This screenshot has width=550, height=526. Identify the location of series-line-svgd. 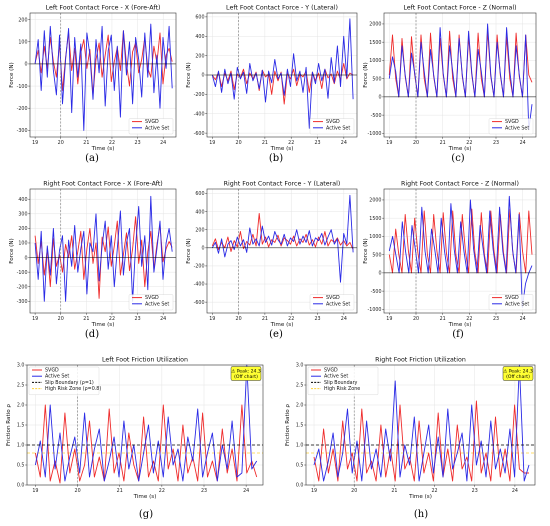
(146, 444).